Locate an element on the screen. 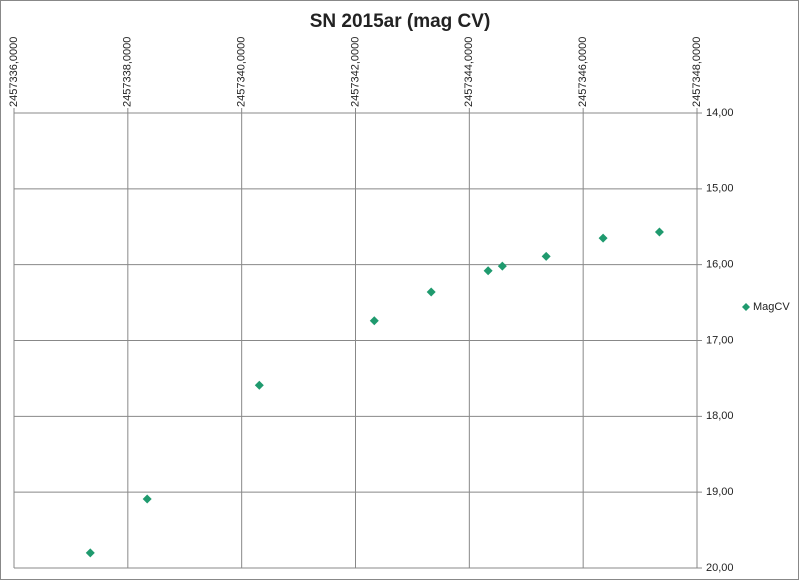 This screenshot has width=799, height=580. legend-label: MagCV is located at coordinates (771, 307).